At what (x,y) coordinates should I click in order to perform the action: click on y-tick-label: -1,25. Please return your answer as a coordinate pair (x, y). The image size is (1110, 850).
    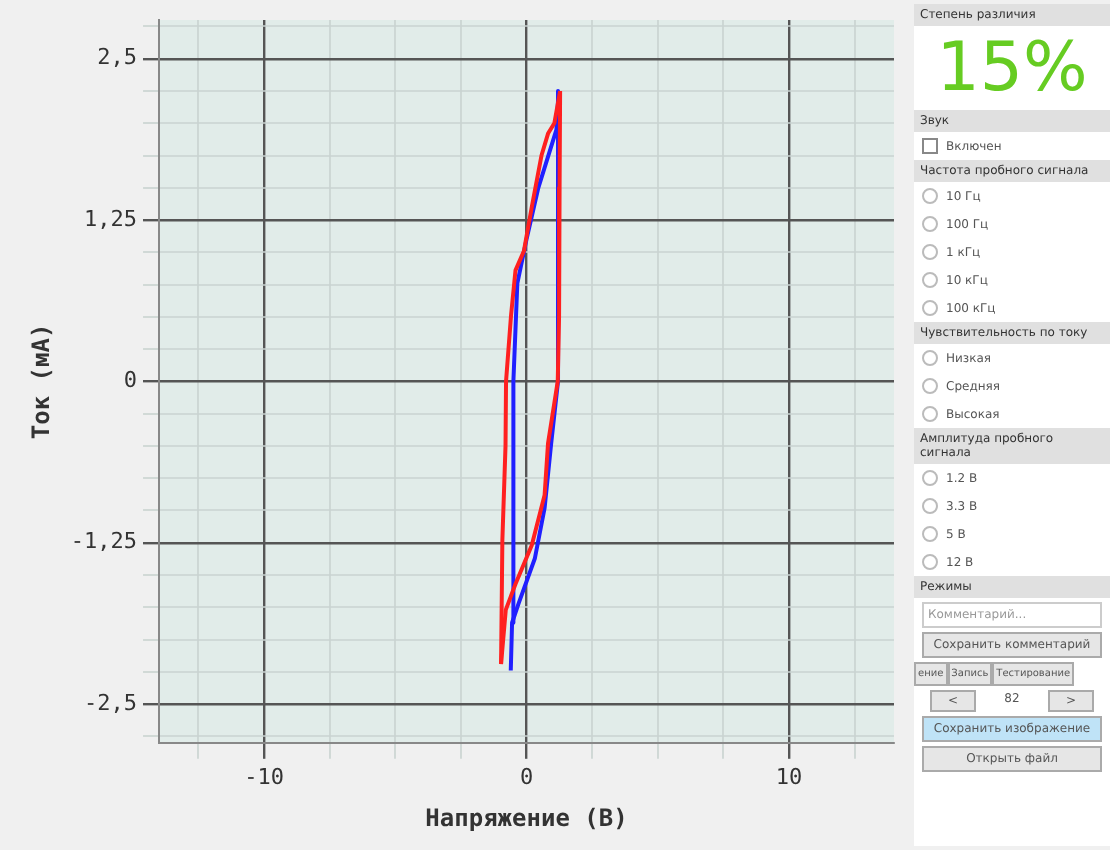
    Looking at the image, I should click on (104, 541).